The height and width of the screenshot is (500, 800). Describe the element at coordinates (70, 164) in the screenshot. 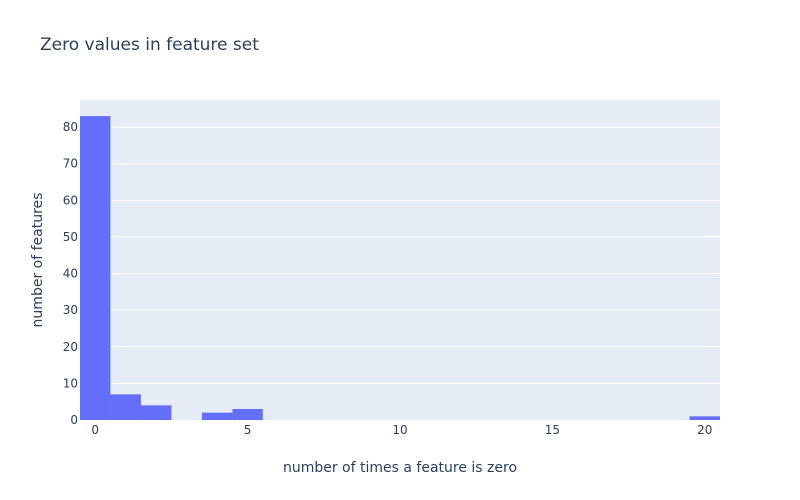

I see `y-tick-label: 70` at that location.